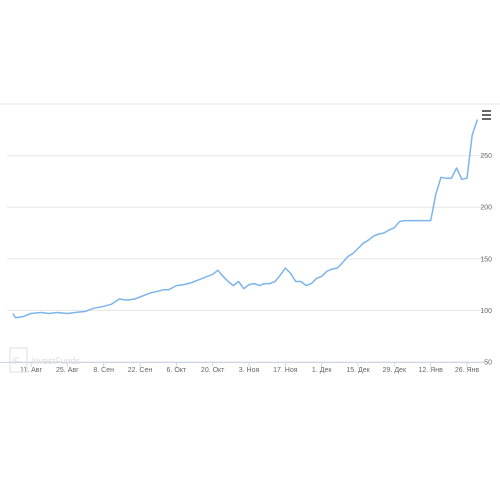 The width and height of the screenshot is (500, 500). I want to click on x-tick-label: 3. Ноя, so click(249, 370).